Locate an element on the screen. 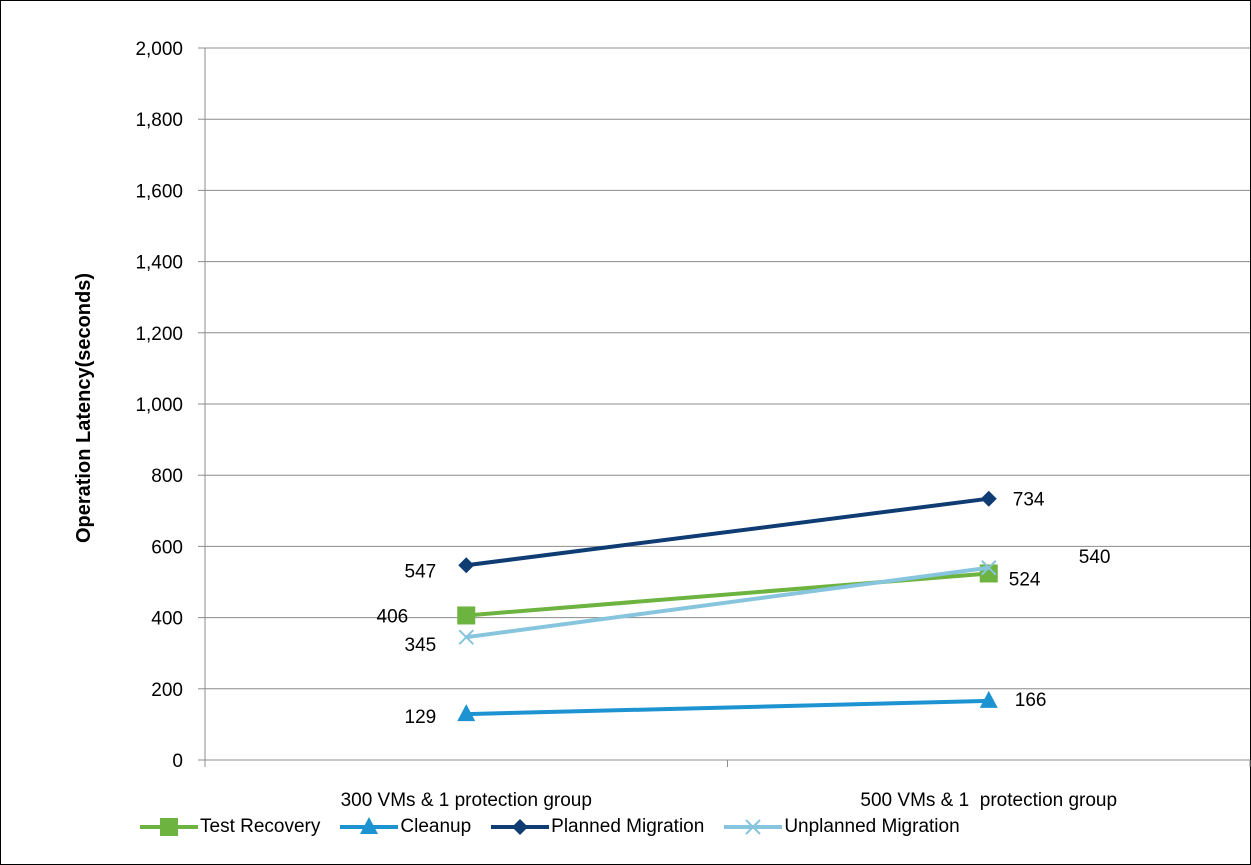 The image size is (1251, 865). y-tick-label: 200 is located at coordinates (167, 690).